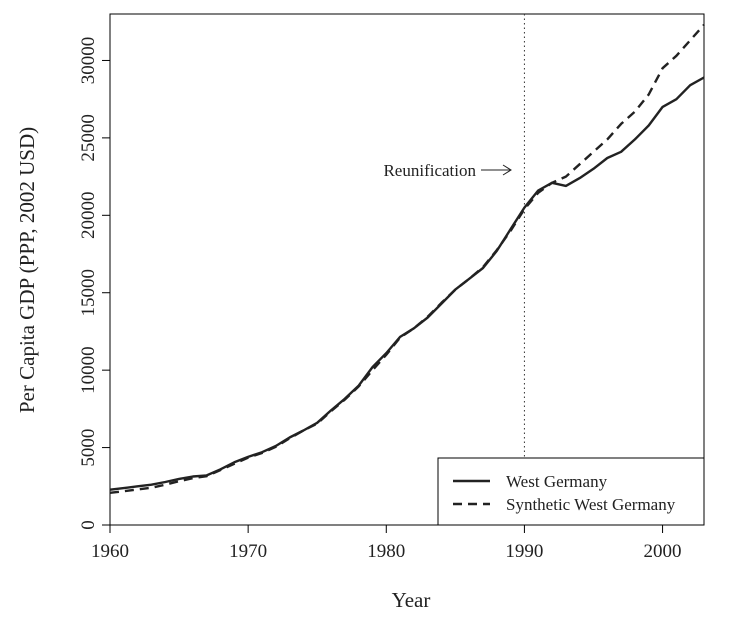 The height and width of the screenshot is (628, 744). Describe the element at coordinates (591, 504) in the screenshot. I see `legend-label: Synthetic West Germany` at that location.